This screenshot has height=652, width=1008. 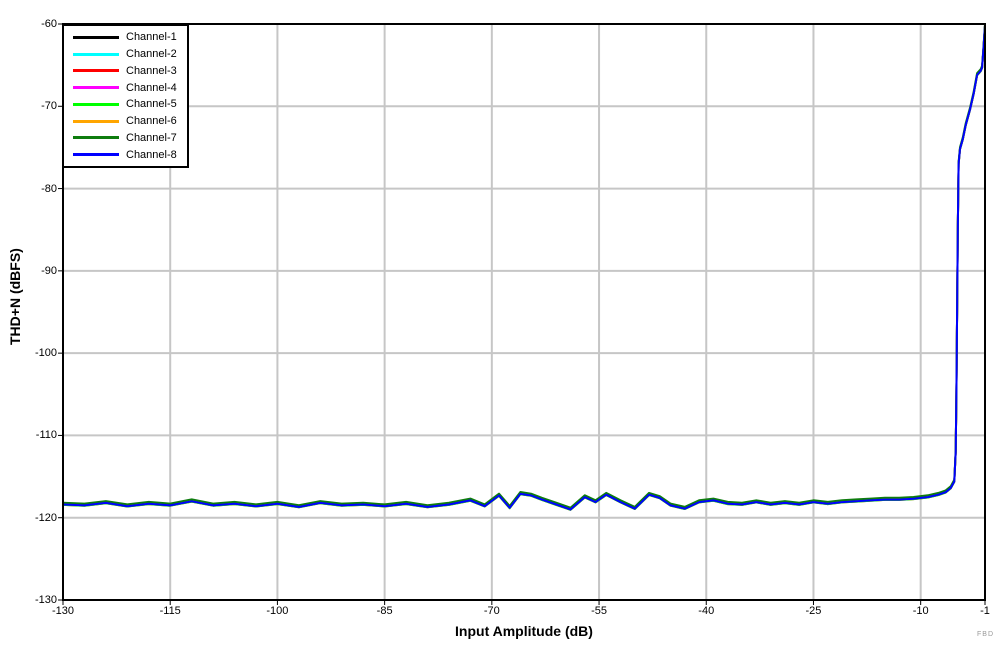 I want to click on y-tick-label: -90, so click(x=49, y=270).